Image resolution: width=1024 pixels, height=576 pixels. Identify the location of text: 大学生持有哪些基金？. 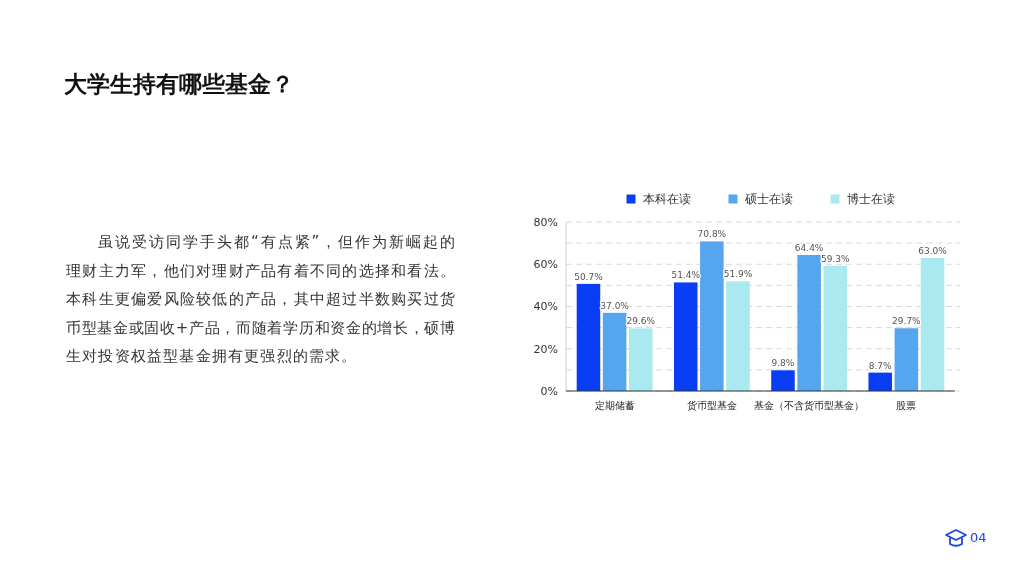
(179, 84).